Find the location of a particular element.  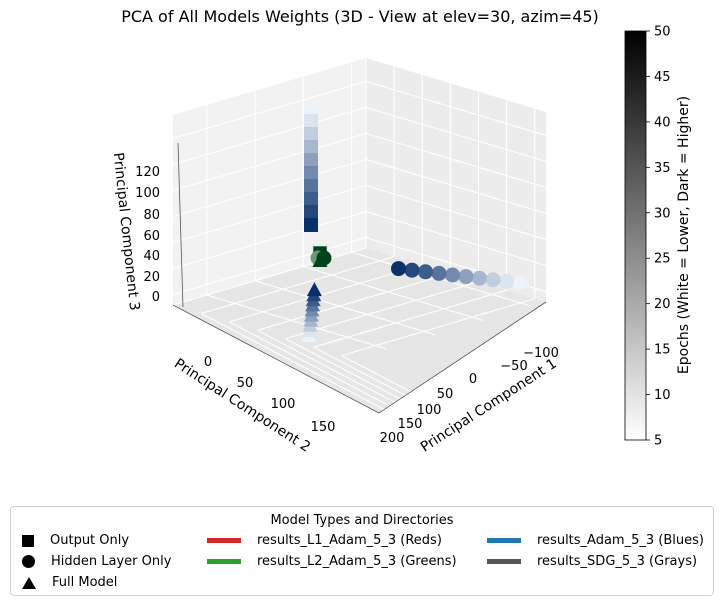

colorbar is located at coordinates (635, 235).